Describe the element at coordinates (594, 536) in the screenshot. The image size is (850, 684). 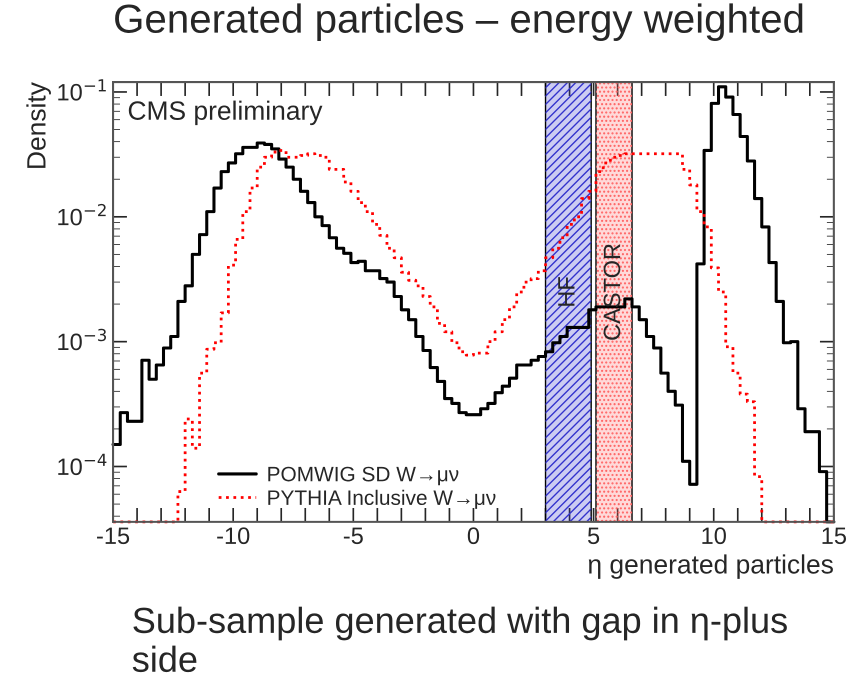
I see `x-tick-label: 5` at that location.